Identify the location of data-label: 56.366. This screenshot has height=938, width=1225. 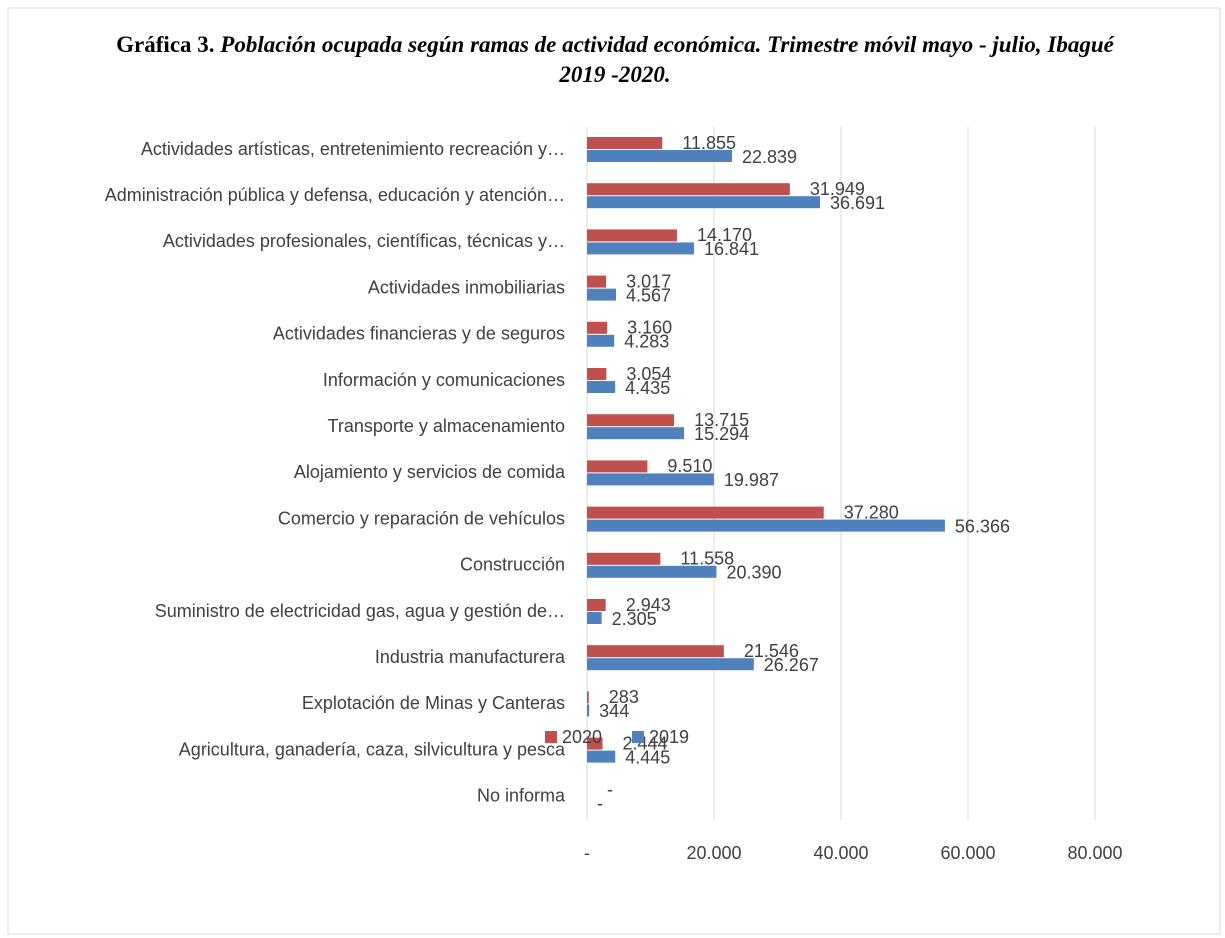
(982, 526).